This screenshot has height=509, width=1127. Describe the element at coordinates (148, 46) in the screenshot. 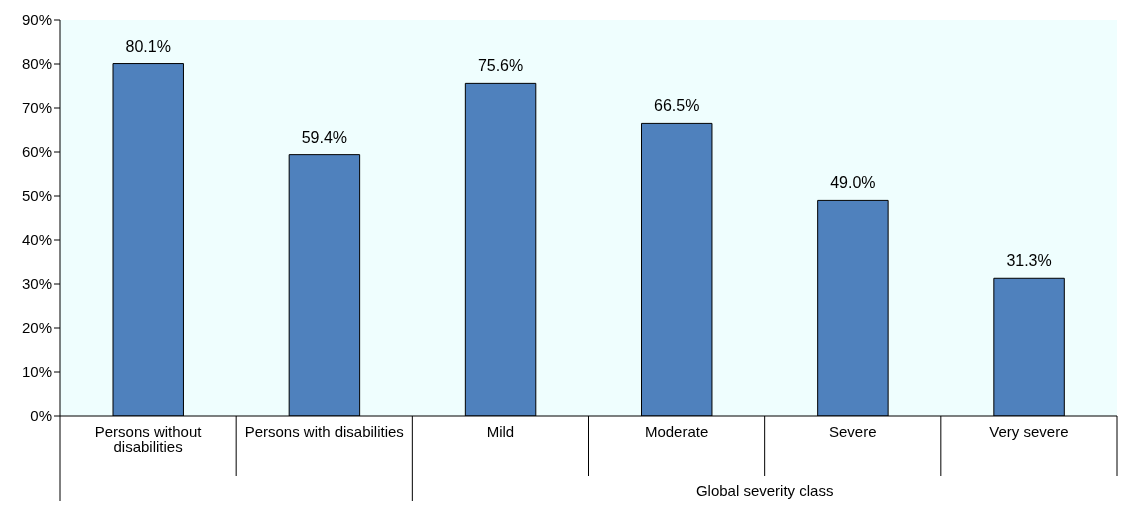

I see `data-label: 80.1%` at that location.